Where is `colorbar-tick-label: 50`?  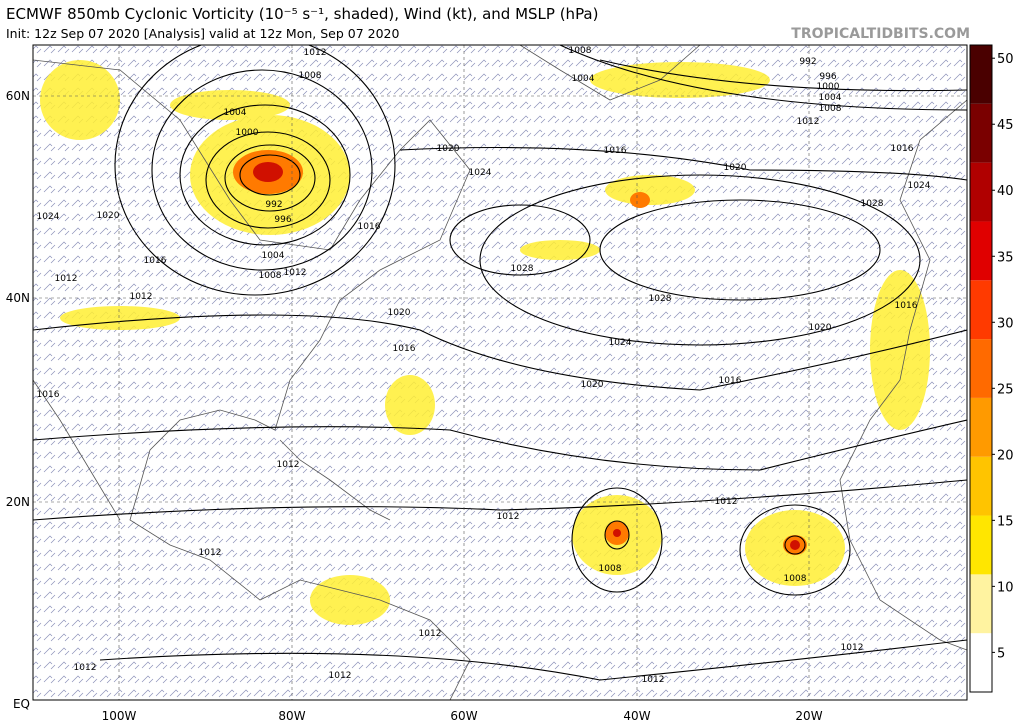 colorbar-tick-label: 50 is located at coordinates (1005, 59).